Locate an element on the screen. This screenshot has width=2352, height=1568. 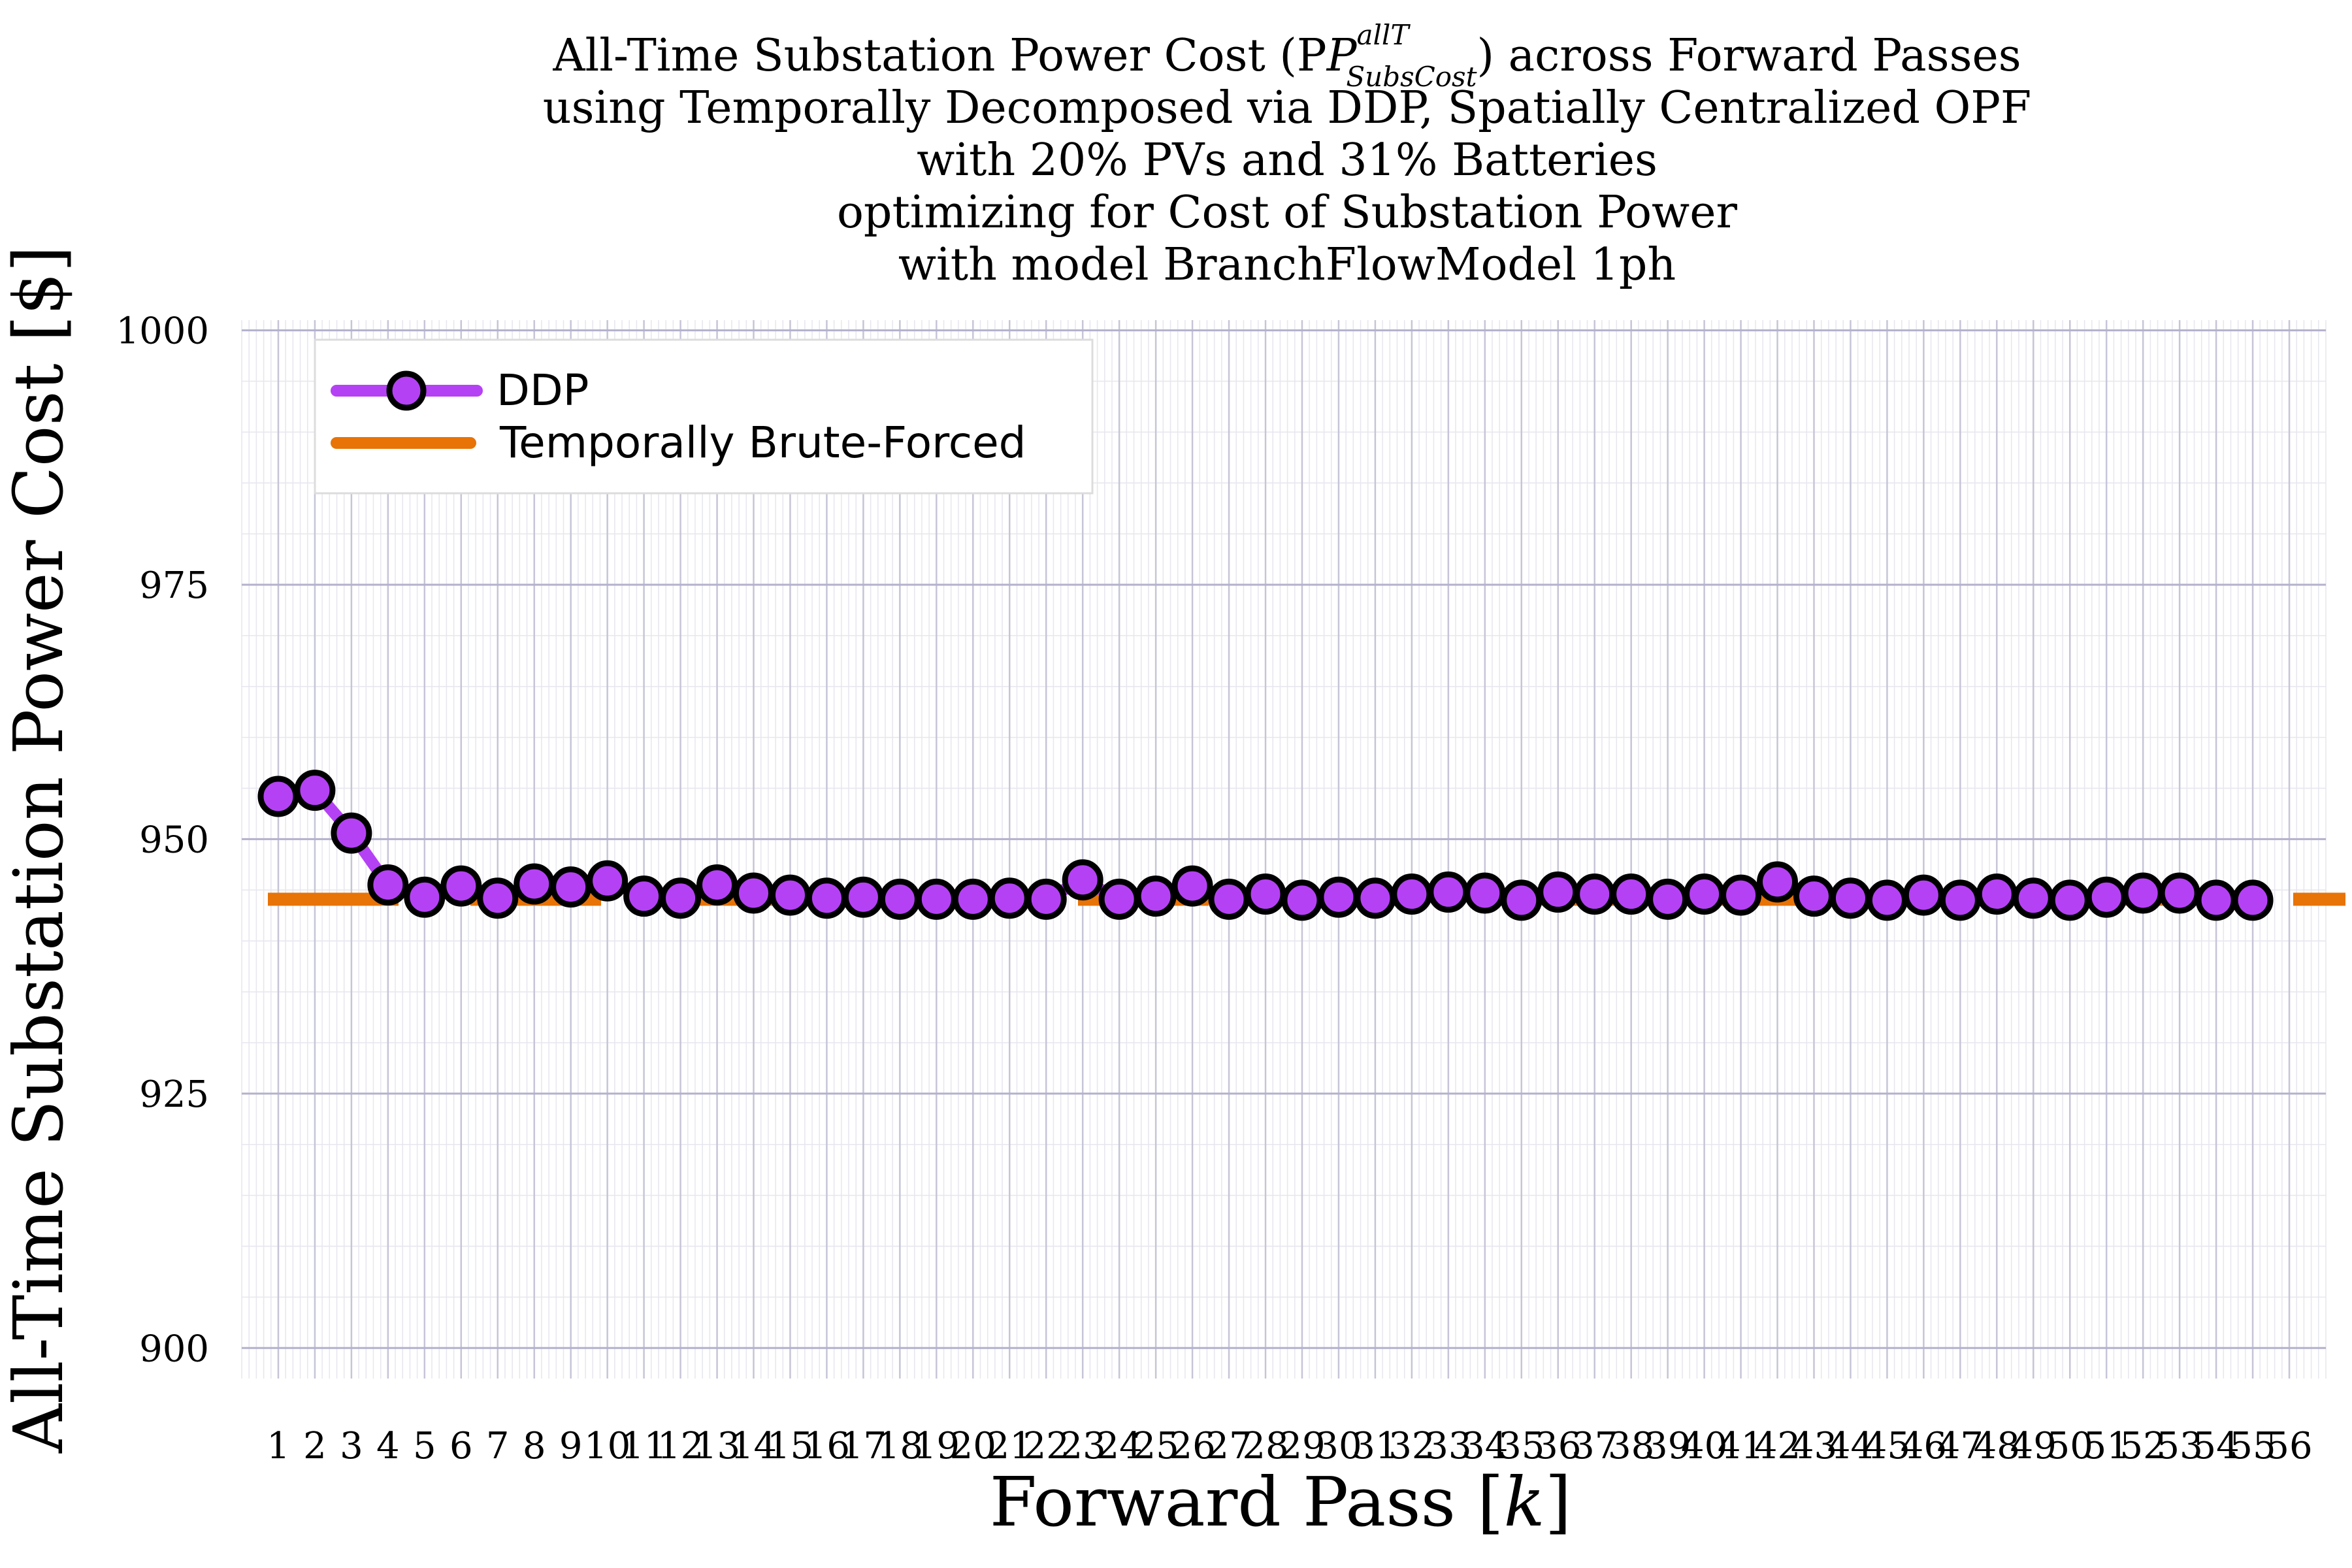
x-tick-label: 27 is located at coordinates (1228, 1446).